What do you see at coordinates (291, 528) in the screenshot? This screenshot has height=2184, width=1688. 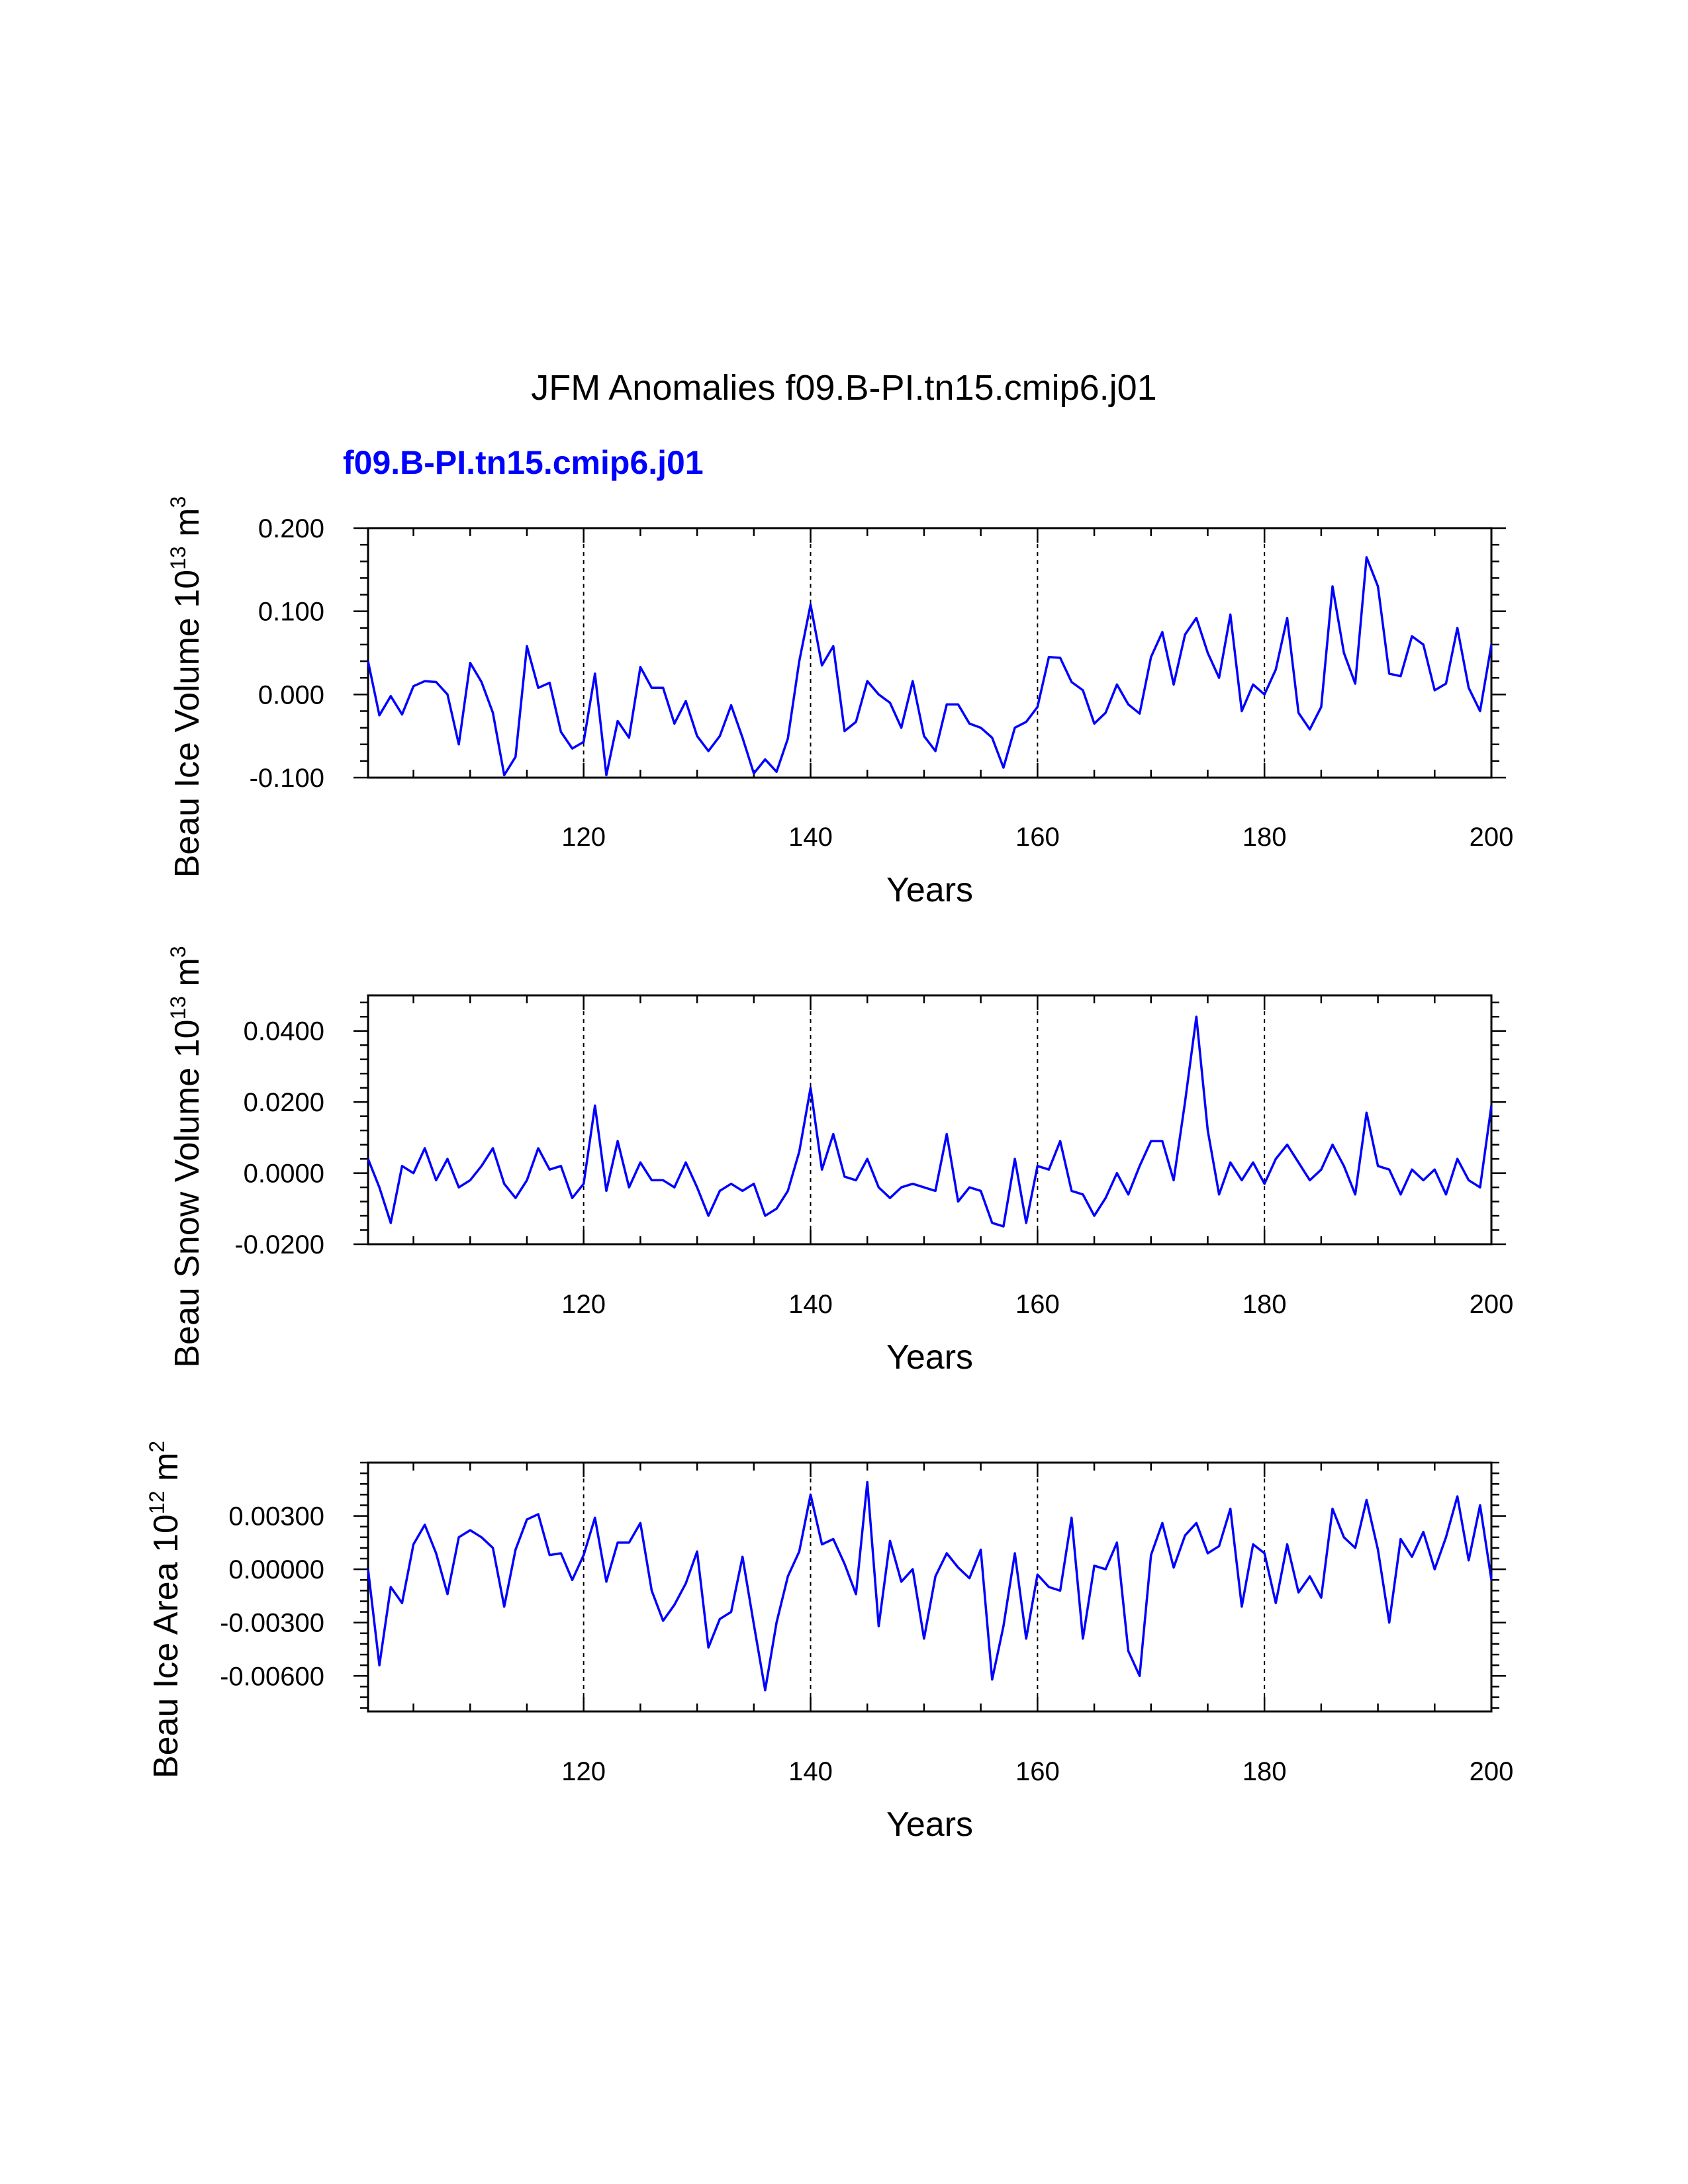 I see `y-tick-label: 0.200` at bounding box center [291, 528].